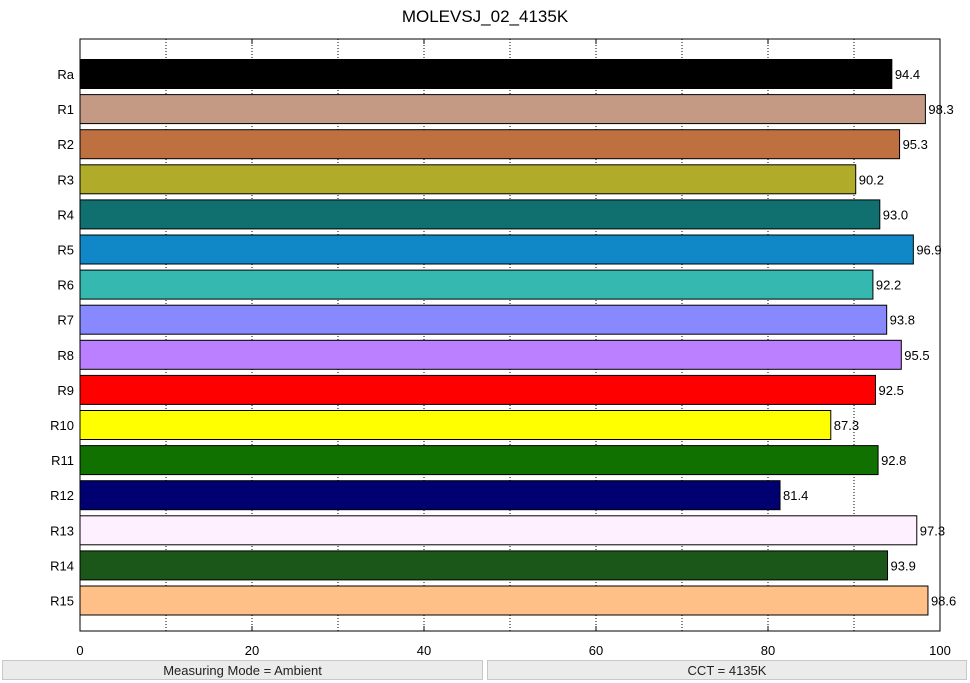  Describe the element at coordinates (65, 109) in the screenshot. I see `y-tick-label: R1` at that location.